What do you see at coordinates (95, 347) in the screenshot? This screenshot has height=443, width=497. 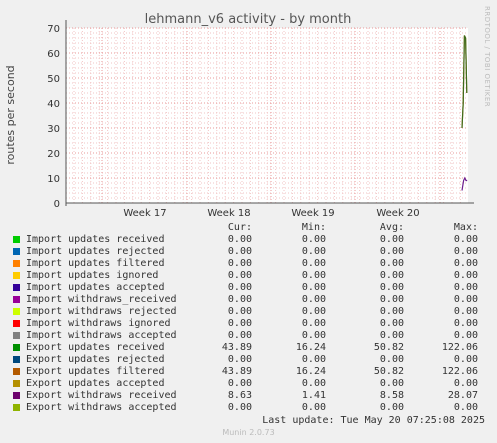 I see `legend-label: Export updates received` at bounding box center [95, 347].